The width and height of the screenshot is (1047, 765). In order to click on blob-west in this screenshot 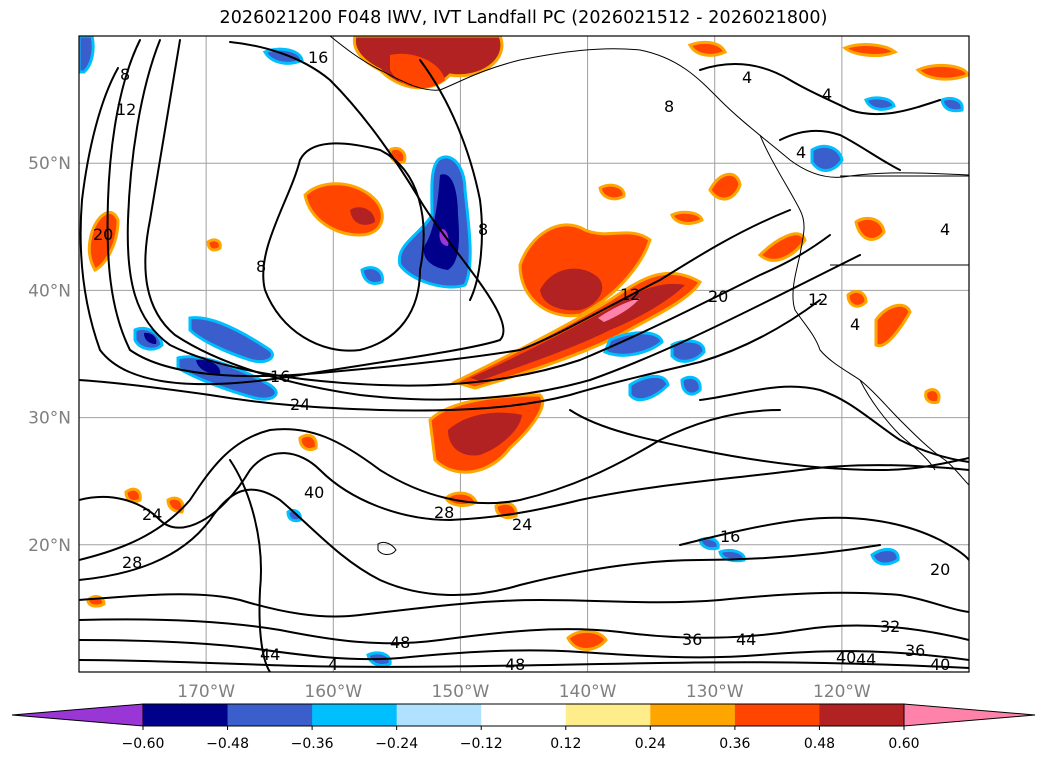, I will do `click(103, 241)`.